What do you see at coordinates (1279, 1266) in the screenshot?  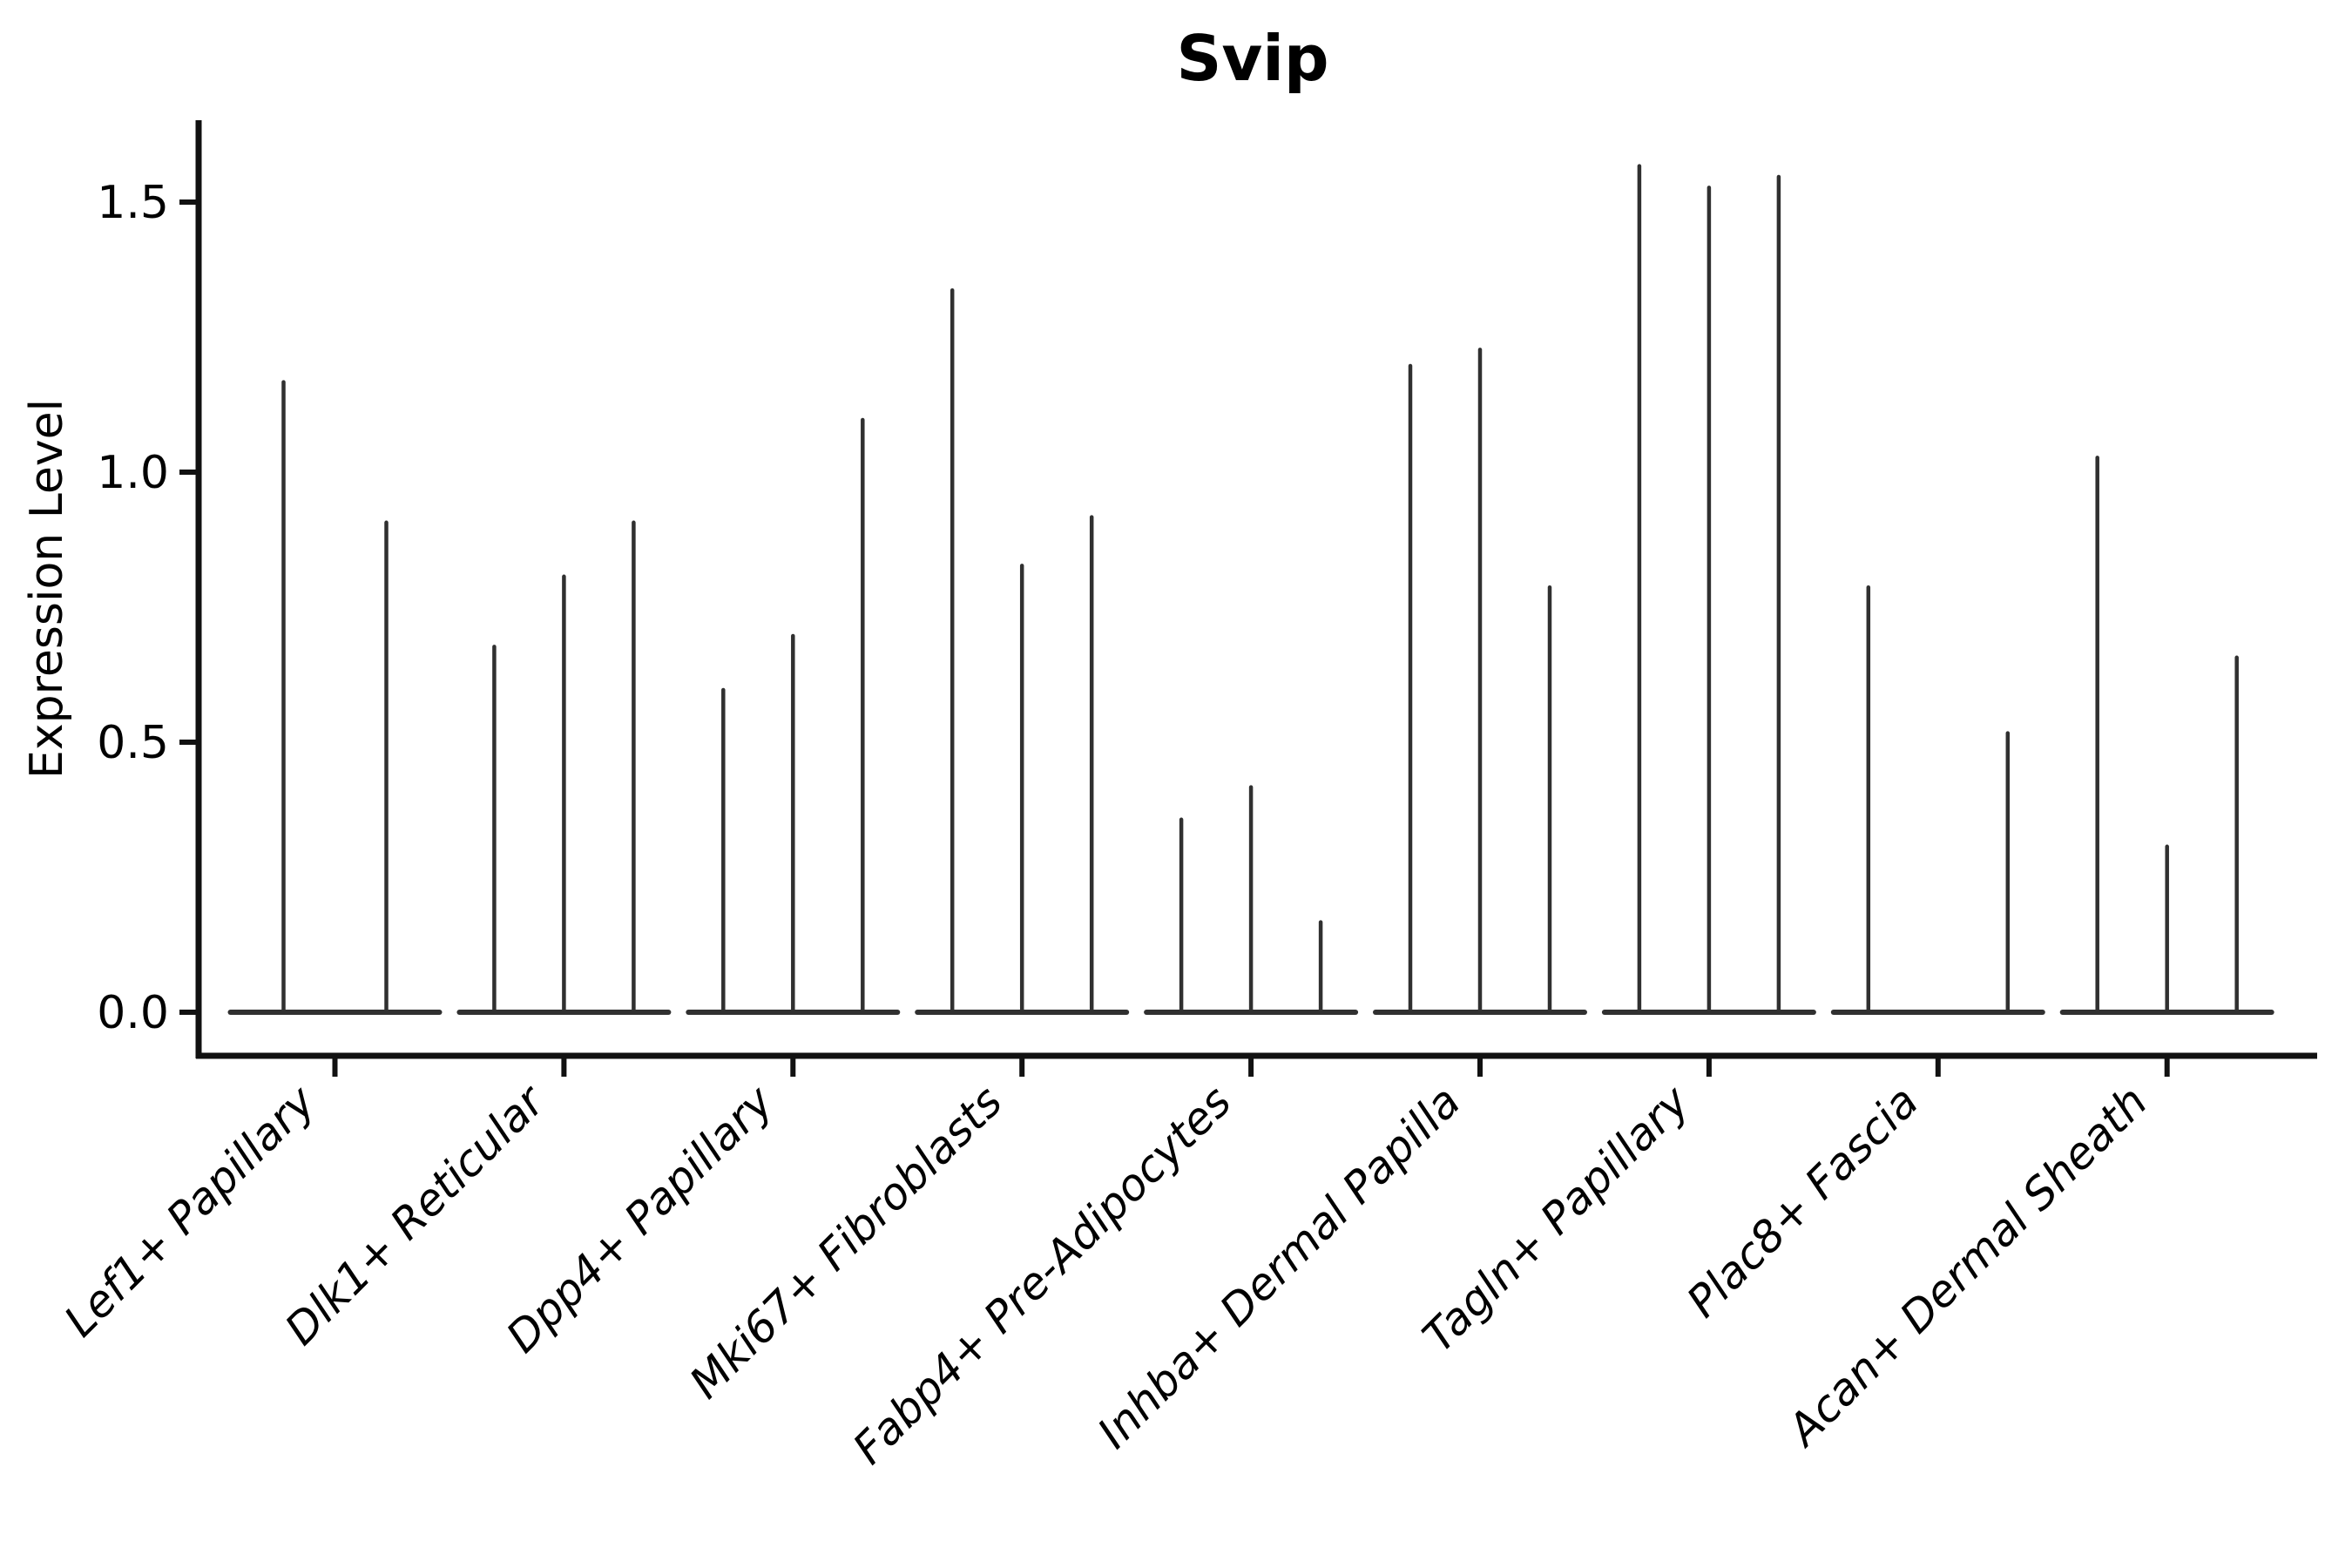 I see `x-tick-label: Inhba+ Dermal Papilla` at bounding box center [1279, 1266].